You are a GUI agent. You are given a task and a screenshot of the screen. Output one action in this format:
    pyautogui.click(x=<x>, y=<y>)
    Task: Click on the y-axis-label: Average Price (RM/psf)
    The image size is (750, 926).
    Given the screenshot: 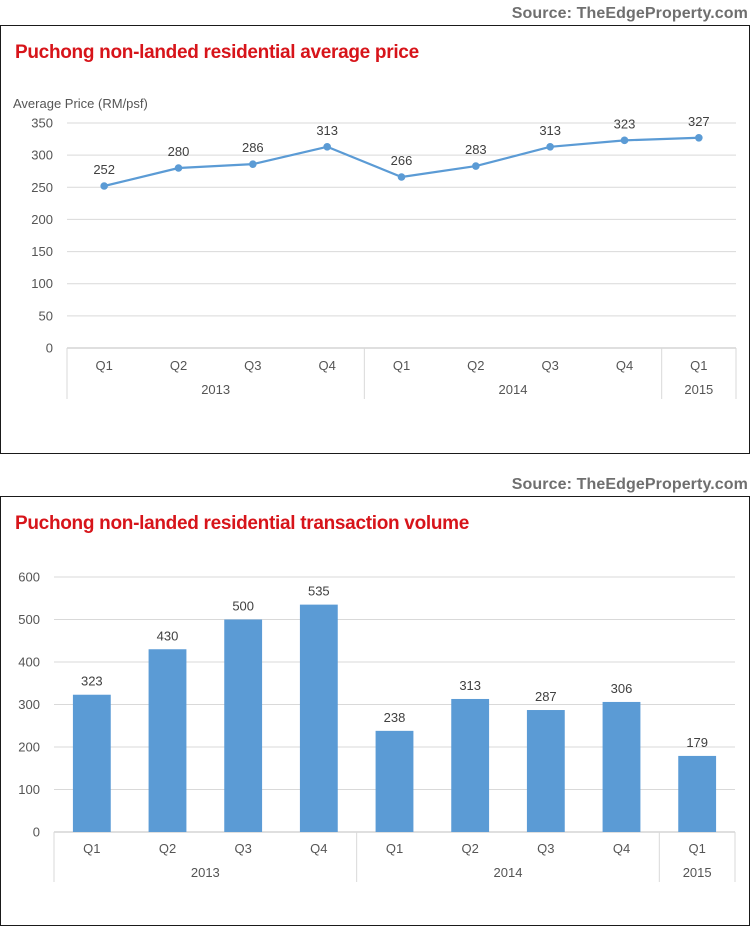 What is the action you would take?
    pyautogui.click(x=80, y=103)
    